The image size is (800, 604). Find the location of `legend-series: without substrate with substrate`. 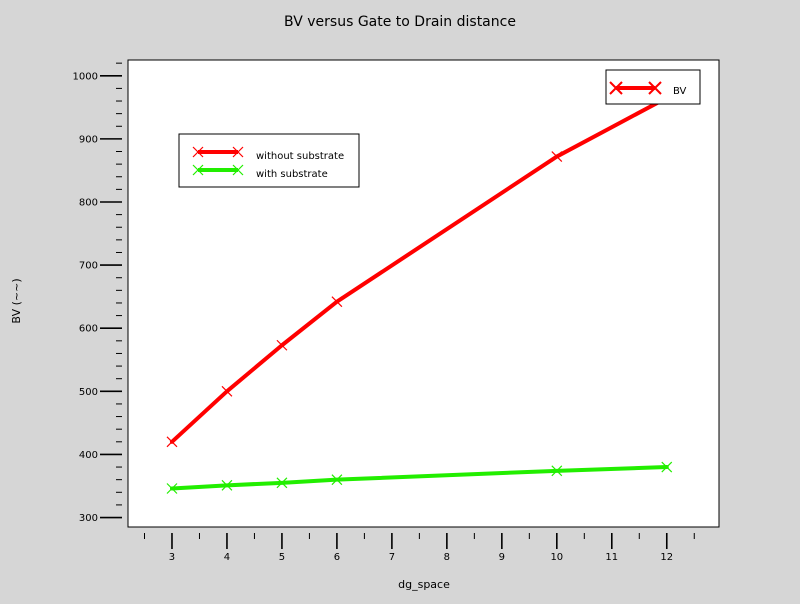

legend-series: without substrate with substrate is located at coordinates (269, 160).